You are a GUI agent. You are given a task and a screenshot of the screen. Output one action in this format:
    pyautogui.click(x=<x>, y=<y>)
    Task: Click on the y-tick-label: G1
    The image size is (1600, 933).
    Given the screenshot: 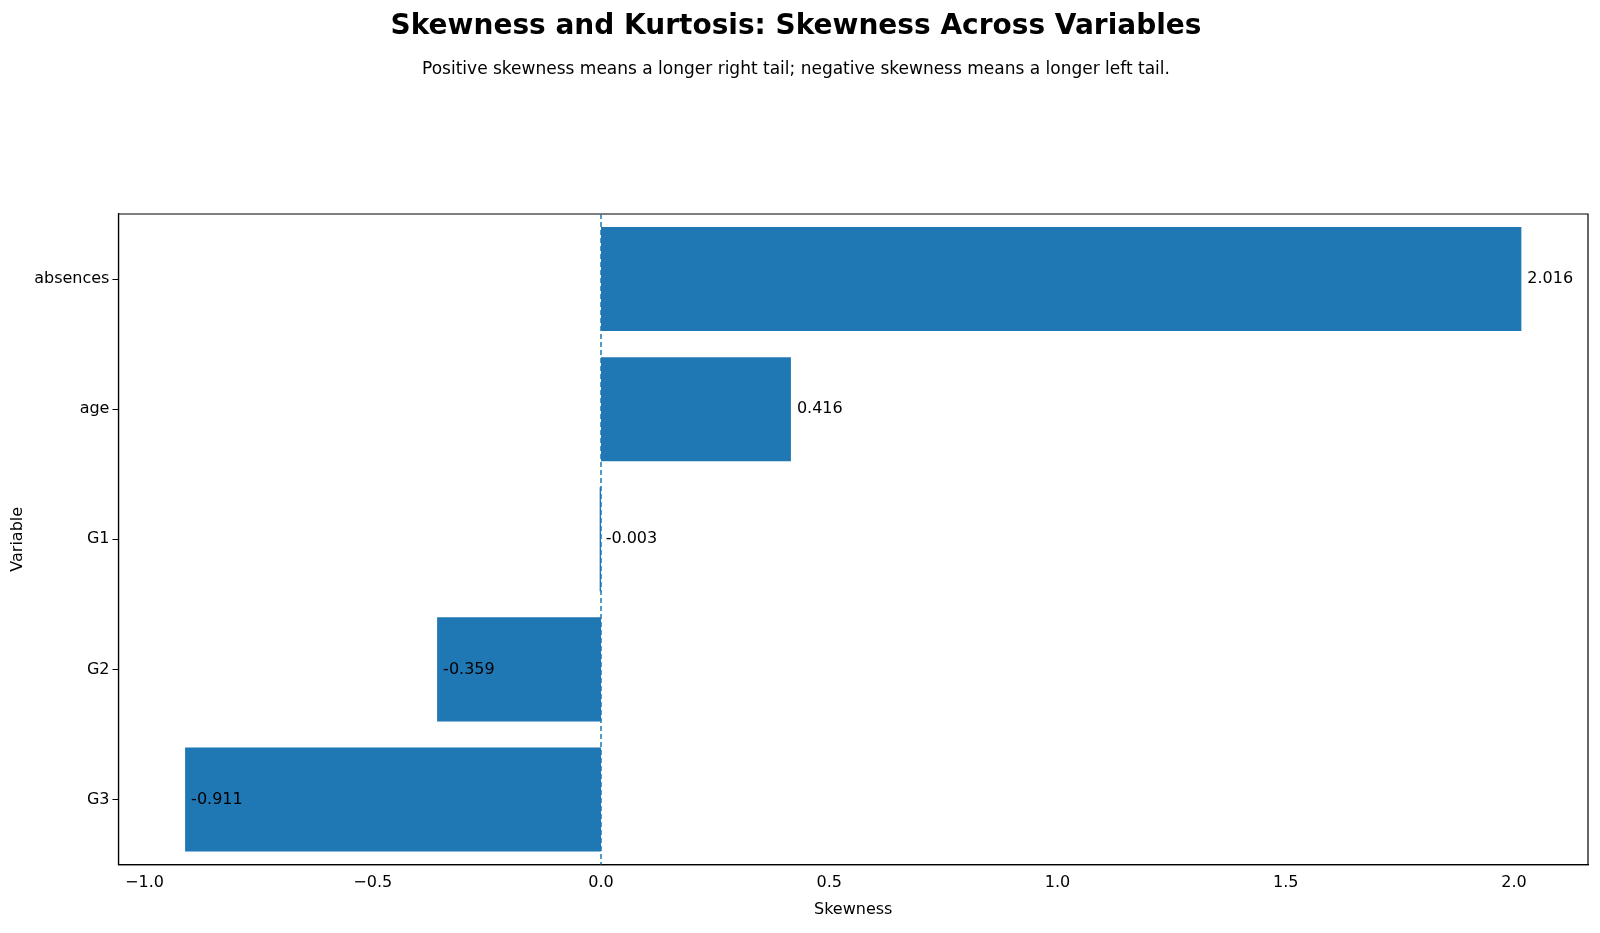 What is the action you would take?
    pyautogui.click(x=98, y=538)
    